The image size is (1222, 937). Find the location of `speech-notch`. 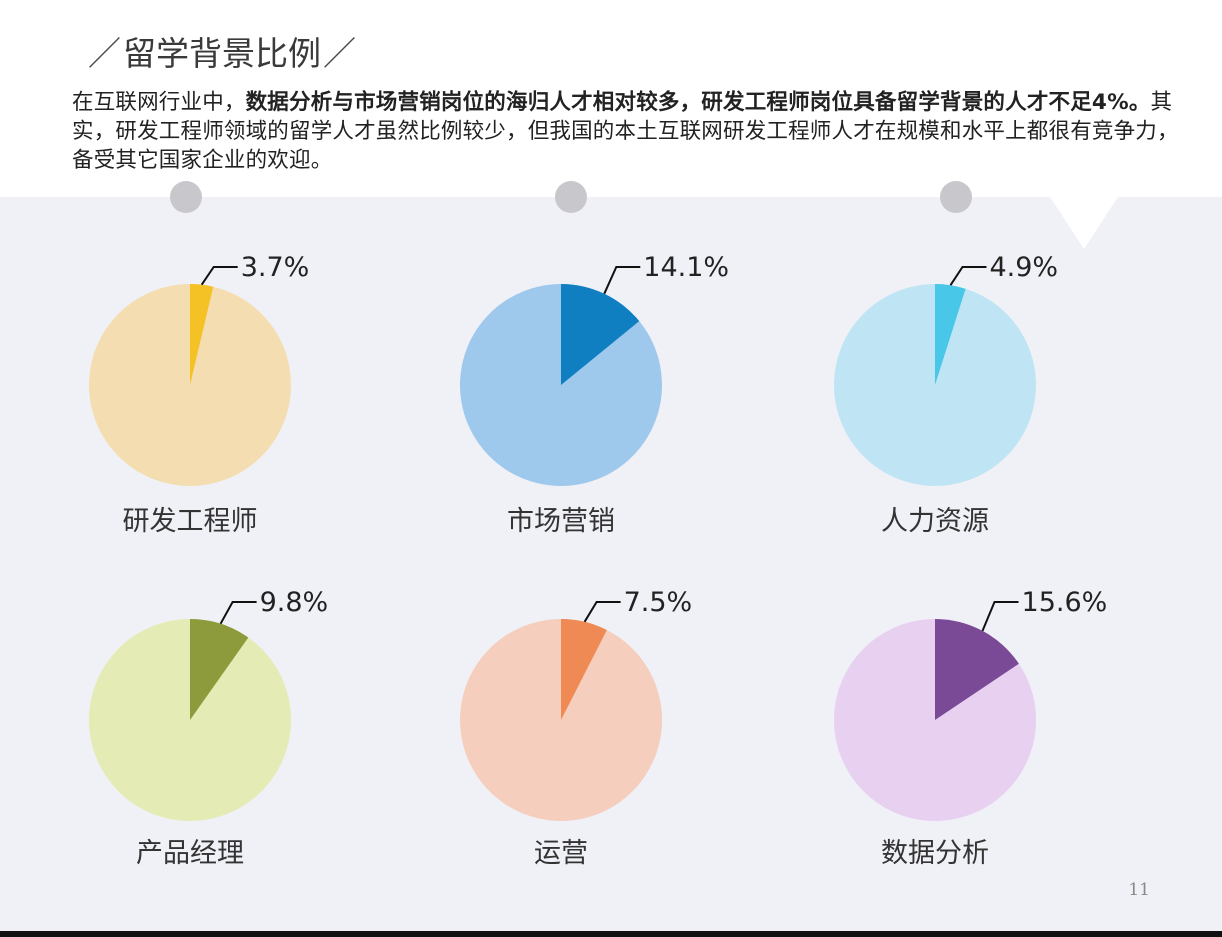

speech-notch is located at coordinates (1084, 223).